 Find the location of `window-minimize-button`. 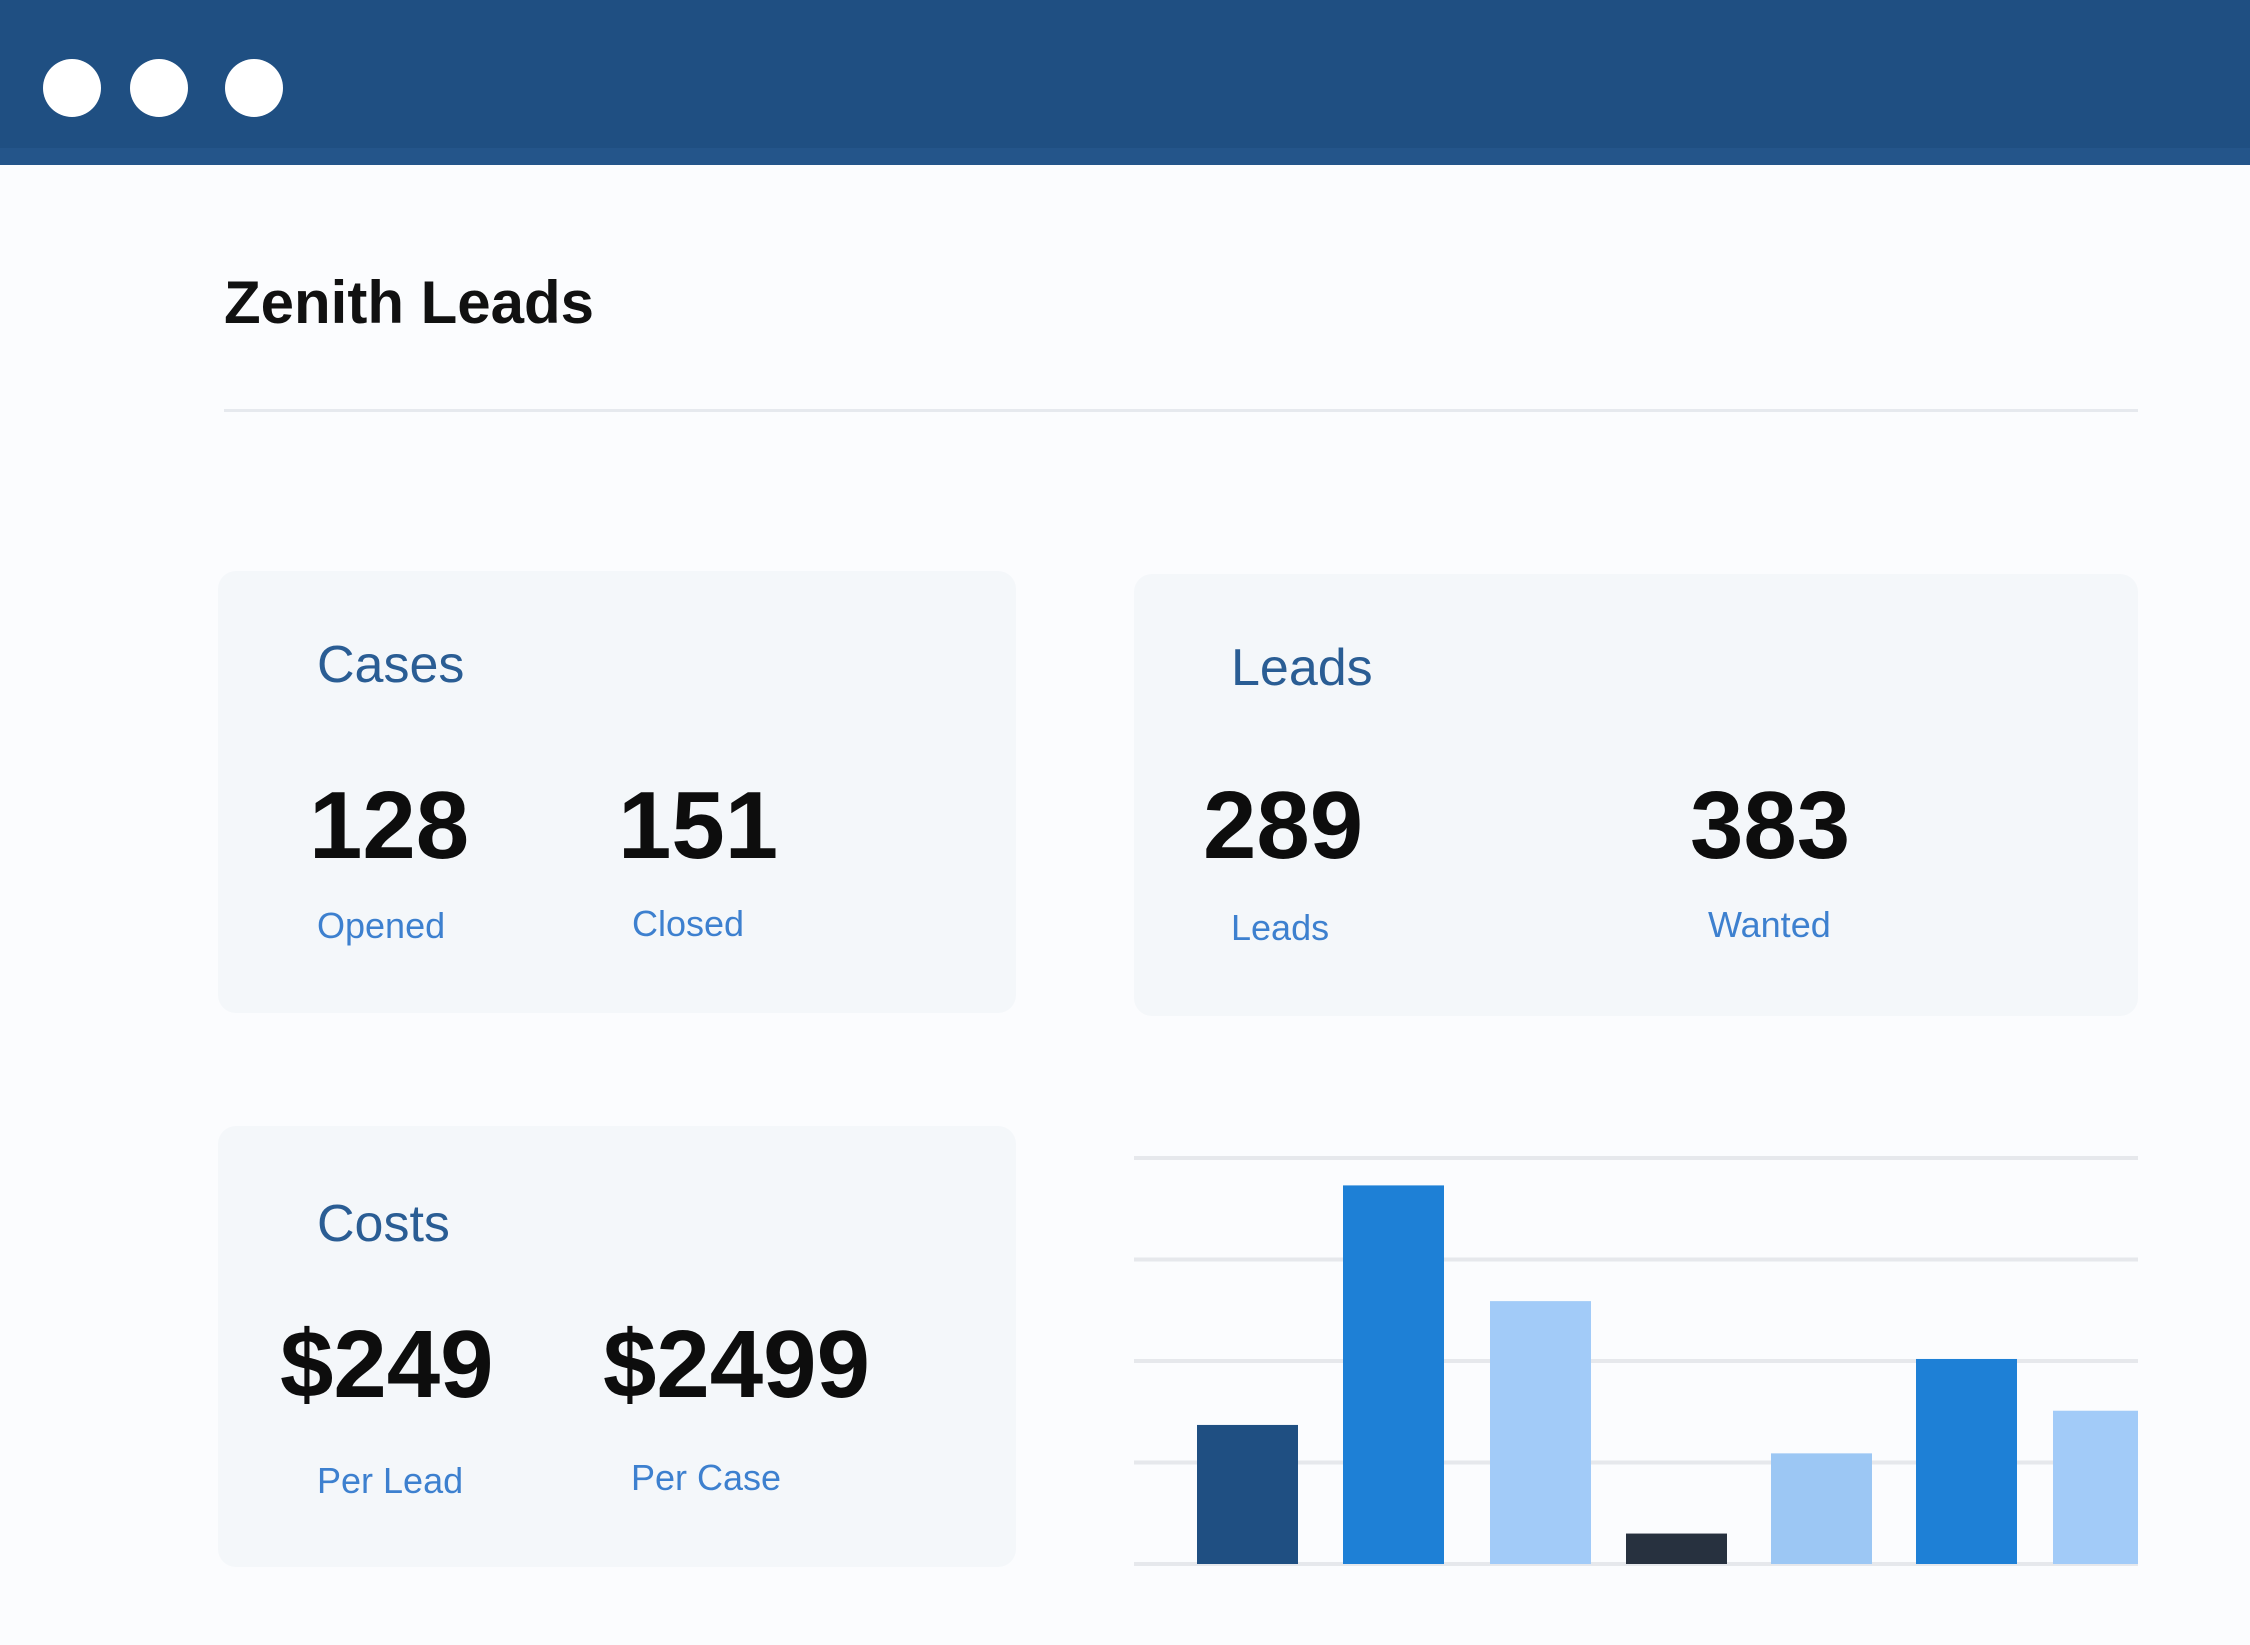

window-minimize-button is located at coordinates (159, 88).